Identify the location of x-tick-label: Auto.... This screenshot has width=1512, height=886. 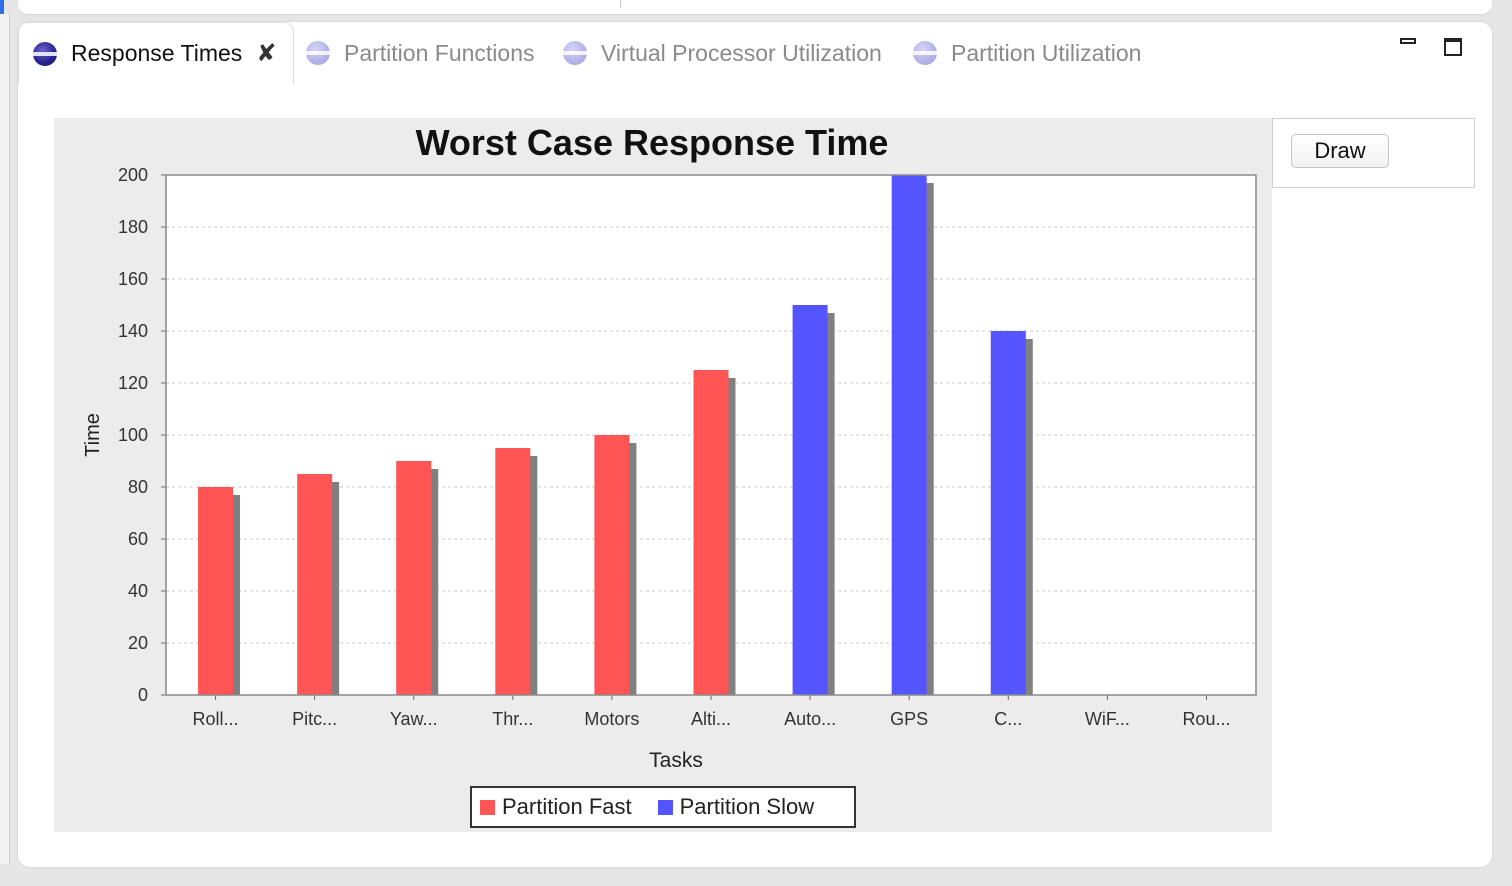
(810, 719).